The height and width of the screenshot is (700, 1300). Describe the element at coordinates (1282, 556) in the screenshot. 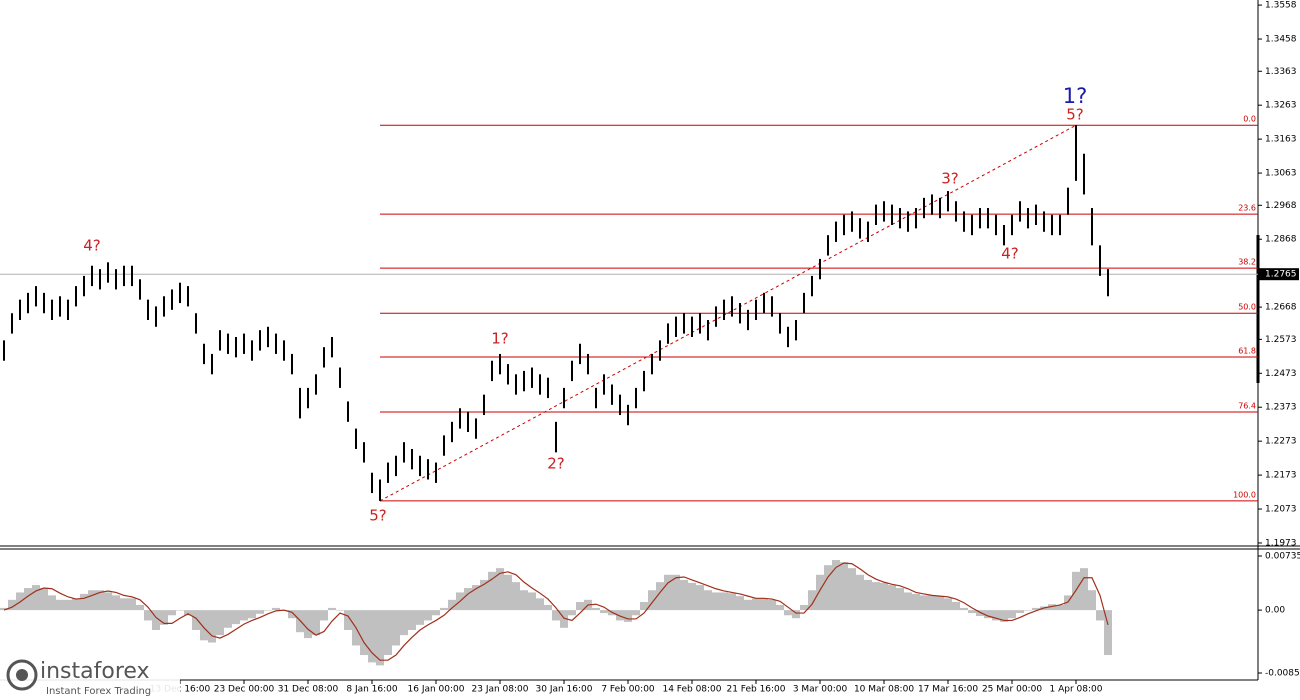

I see `y-tick-label: 0.00735` at that location.